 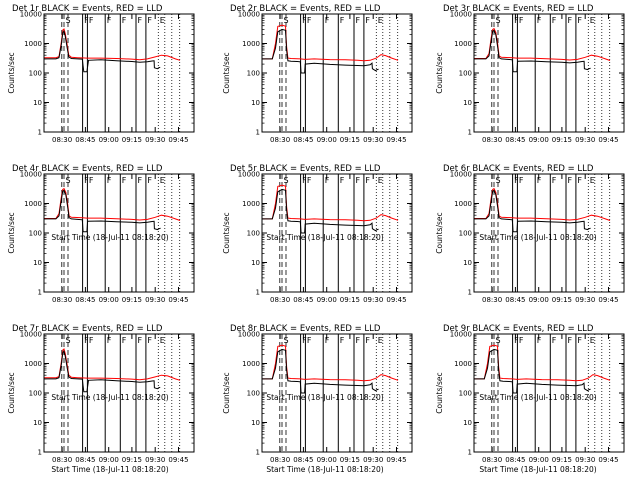 I want to click on x-tick-label-7r-1: 08:45, so click(x=85, y=460).